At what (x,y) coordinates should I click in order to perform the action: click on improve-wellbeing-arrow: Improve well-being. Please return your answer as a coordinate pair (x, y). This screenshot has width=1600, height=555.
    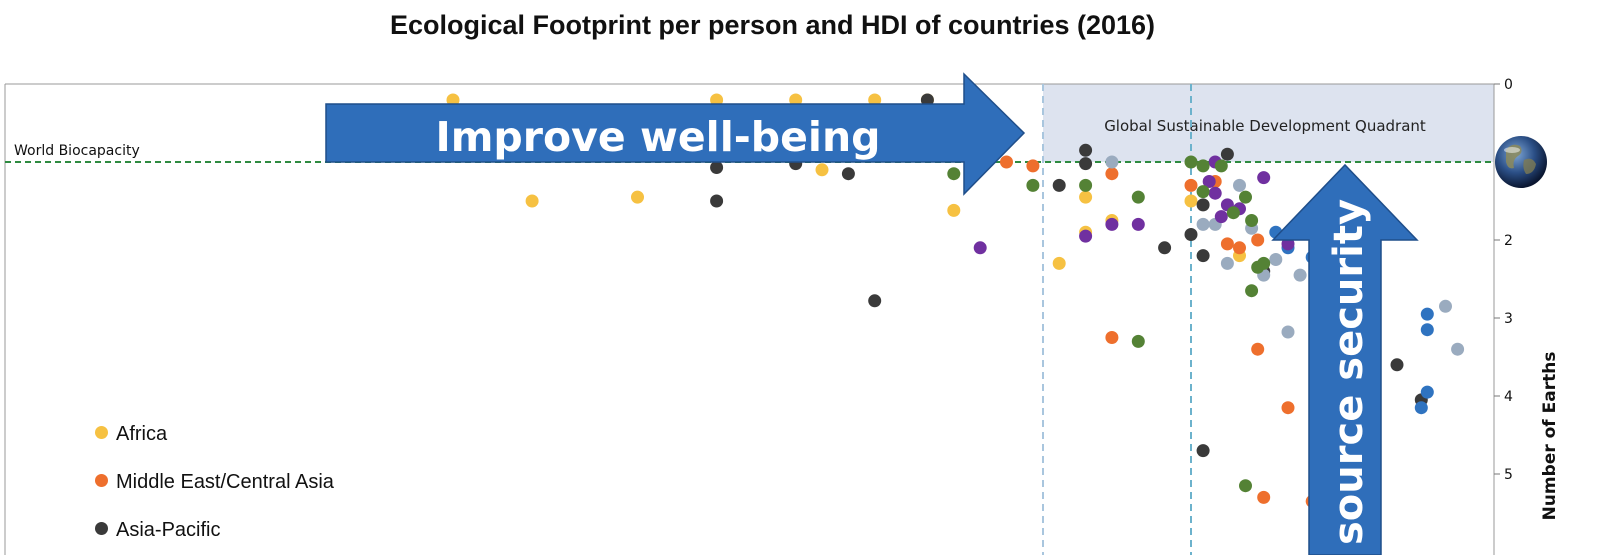
    Looking at the image, I should click on (675, 134).